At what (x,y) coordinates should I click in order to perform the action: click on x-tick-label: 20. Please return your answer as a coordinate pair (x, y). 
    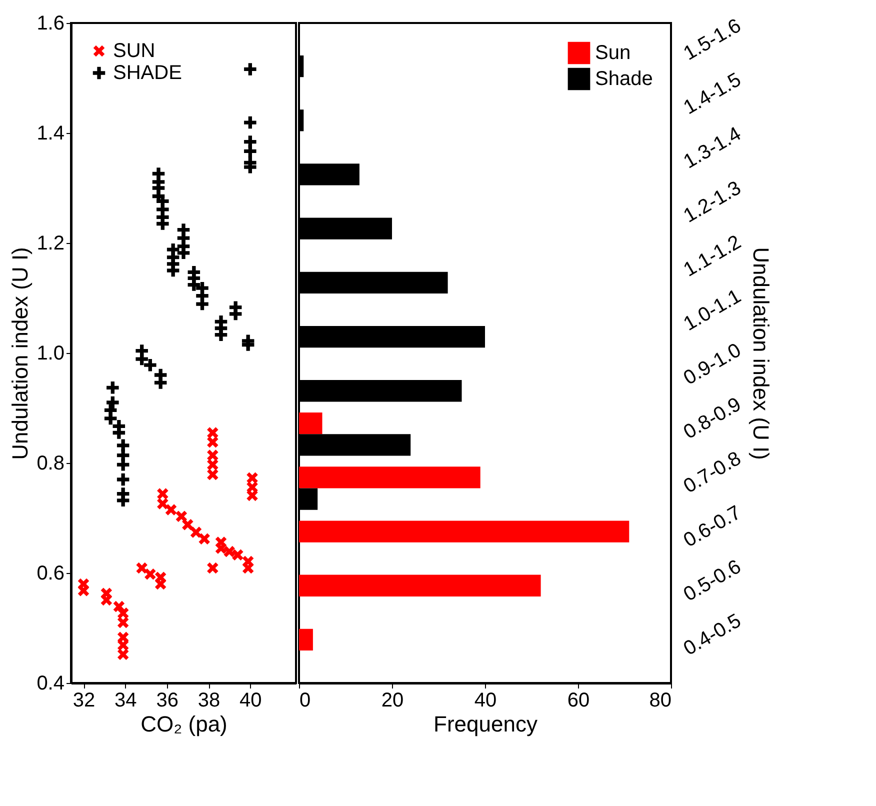
    Looking at the image, I should click on (392, 701).